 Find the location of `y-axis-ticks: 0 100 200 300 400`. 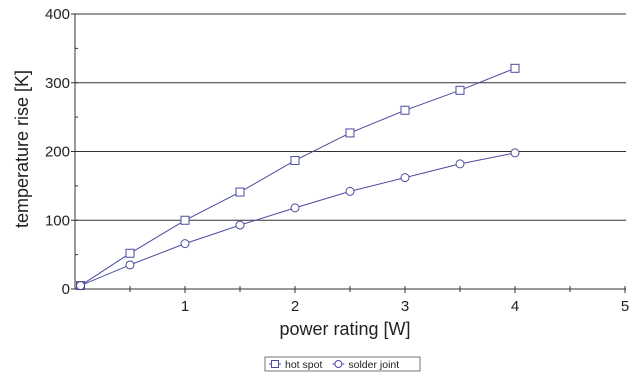

y-axis-ticks: 0 100 200 300 400 is located at coordinates (61, 152).